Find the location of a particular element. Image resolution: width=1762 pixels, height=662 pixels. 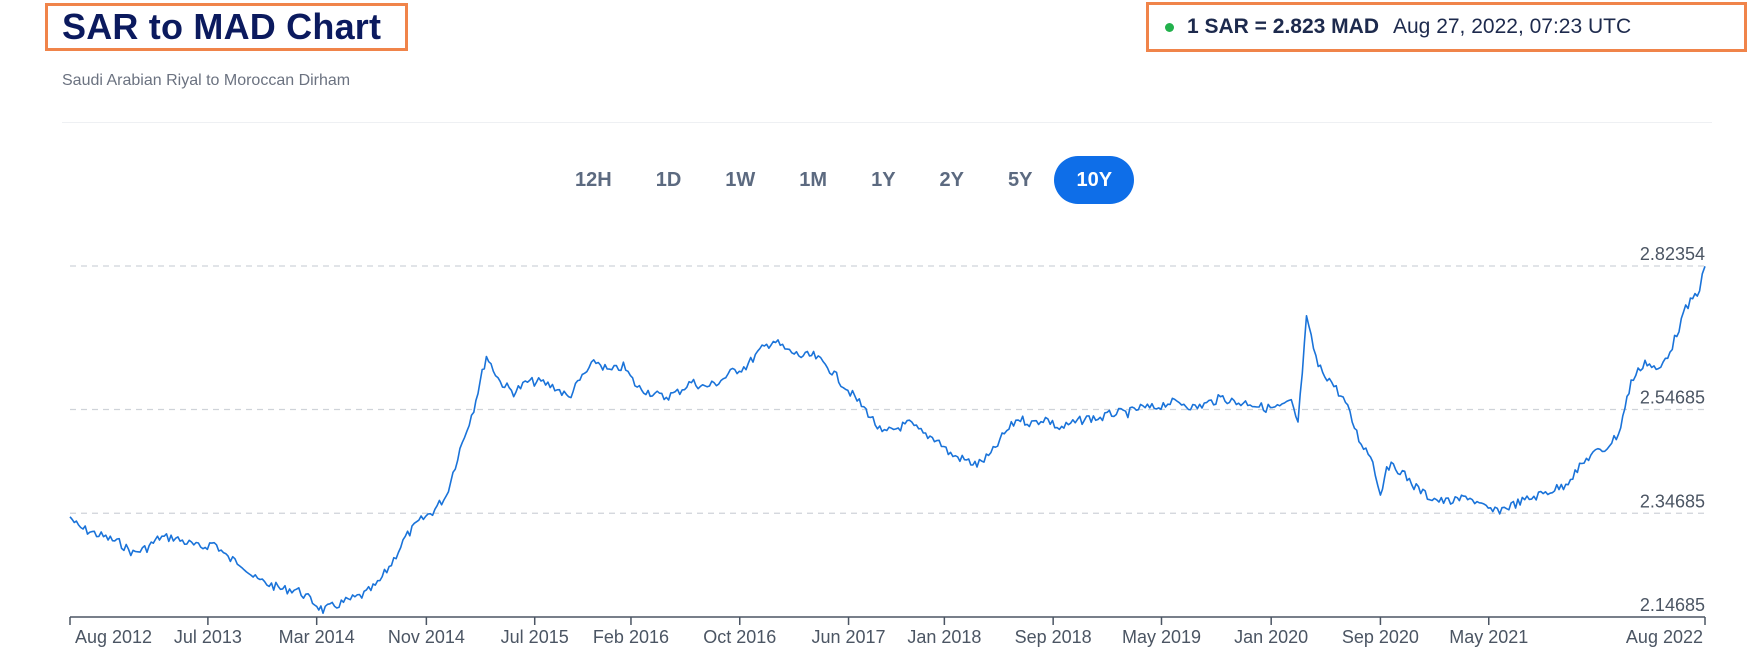

x-tick-label: Mar 2014 is located at coordinates (317, 637).